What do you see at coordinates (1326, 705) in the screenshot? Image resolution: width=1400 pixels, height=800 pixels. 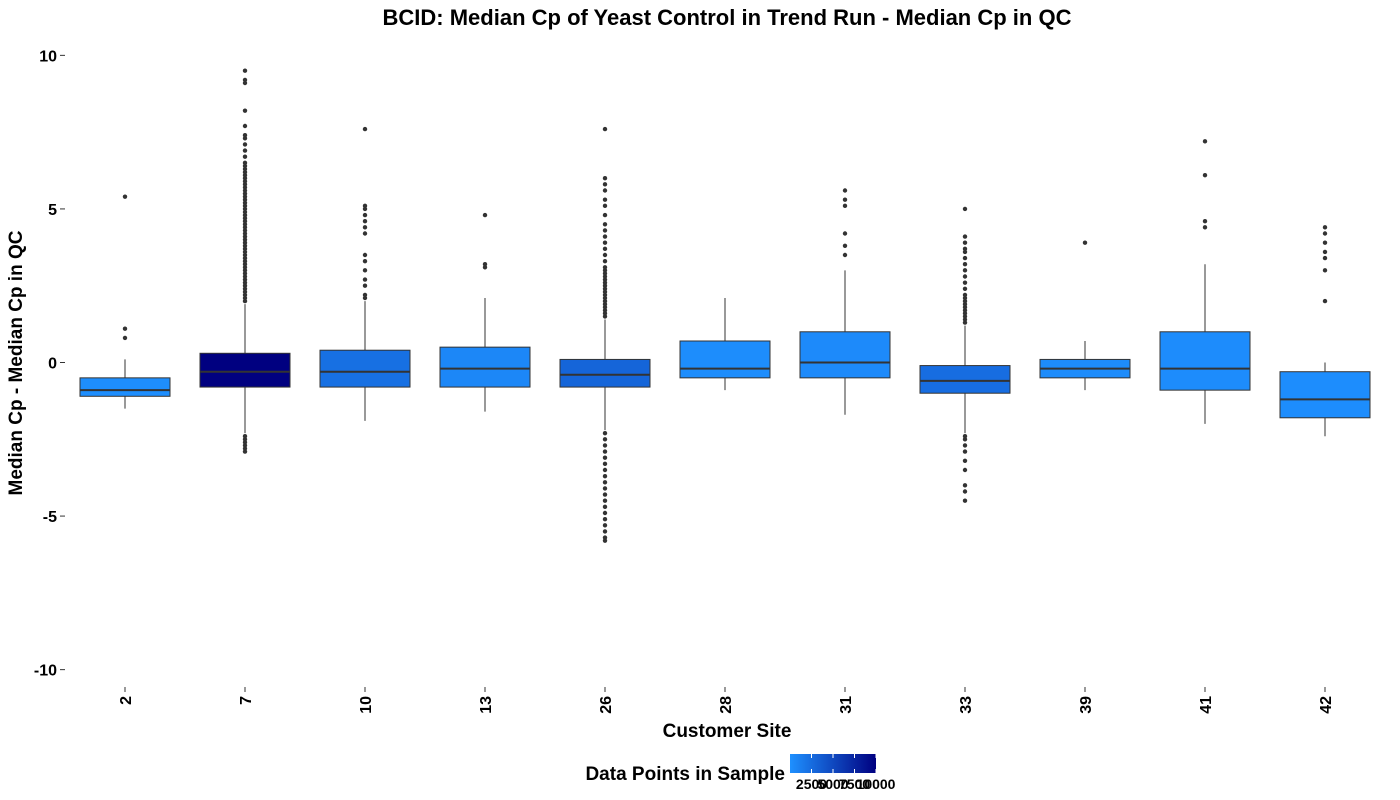 I see `x-tick-label: 42` at bounding box center [1326, 705].